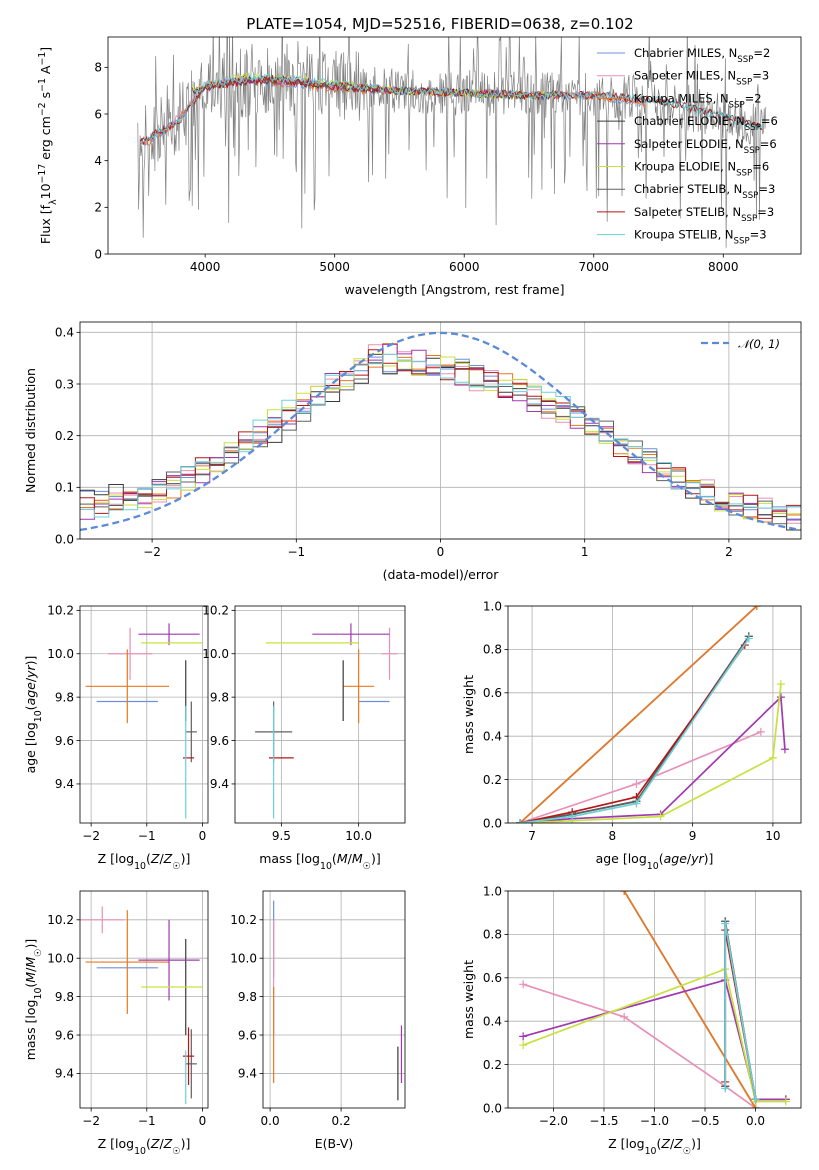 The height and width of the screenshot is (1170, 819). Describe the element at coordinates (334, 1143) in the screenshot. I see `x-axis-label: E(B-V)` at that location.